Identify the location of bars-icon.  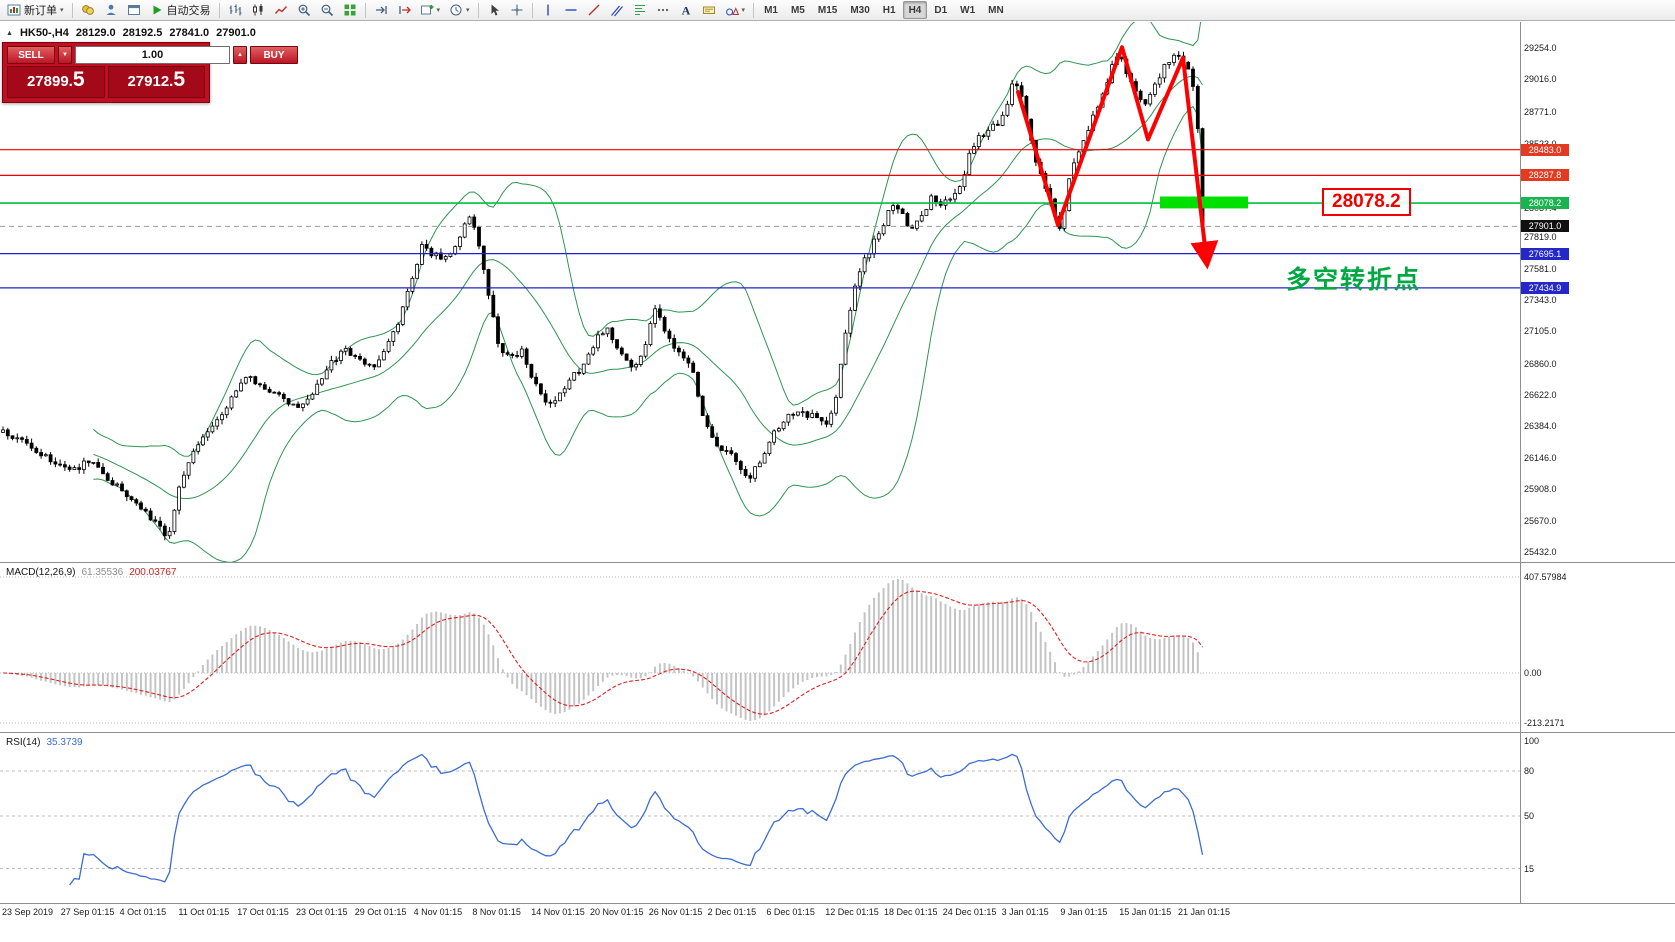
(235, 10).